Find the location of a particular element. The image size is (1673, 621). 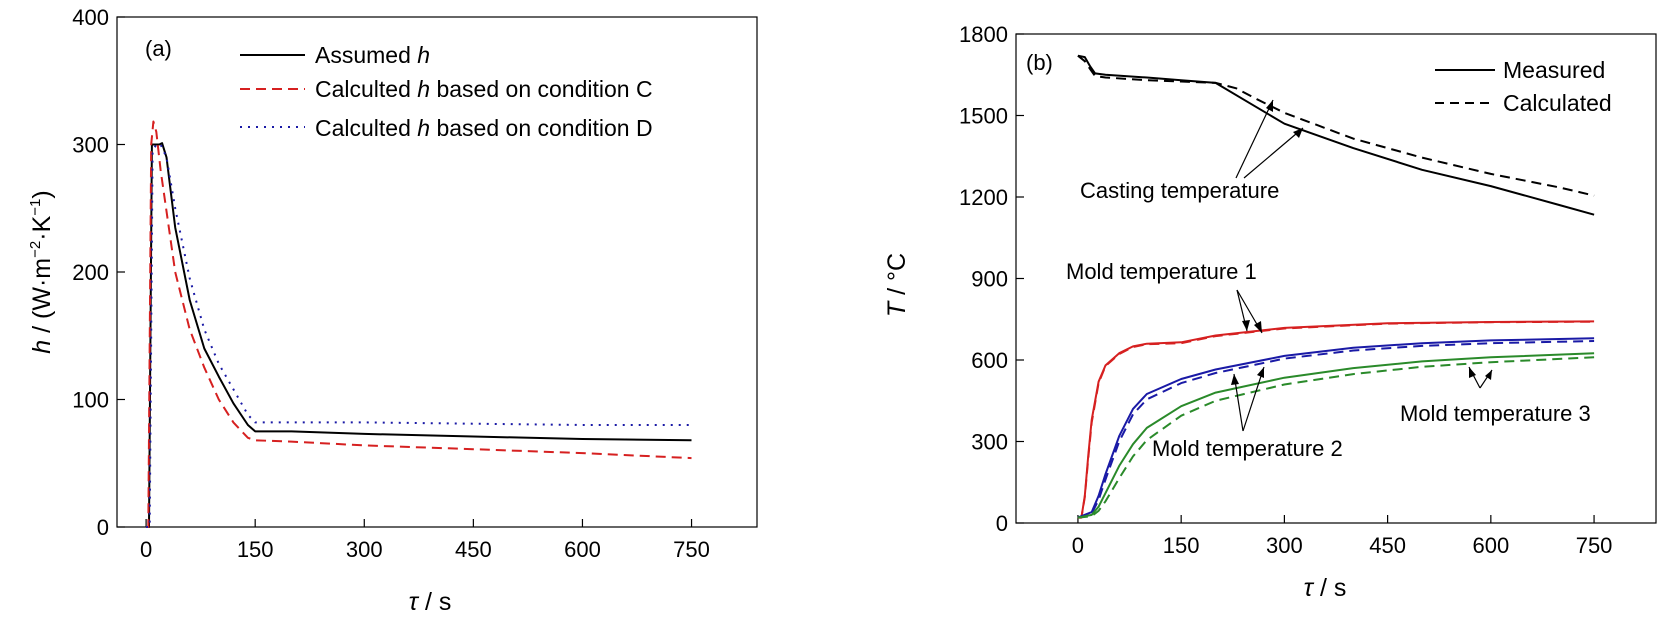

panel-a-x-tick-label: 150 is located at coordinates (255, 549).